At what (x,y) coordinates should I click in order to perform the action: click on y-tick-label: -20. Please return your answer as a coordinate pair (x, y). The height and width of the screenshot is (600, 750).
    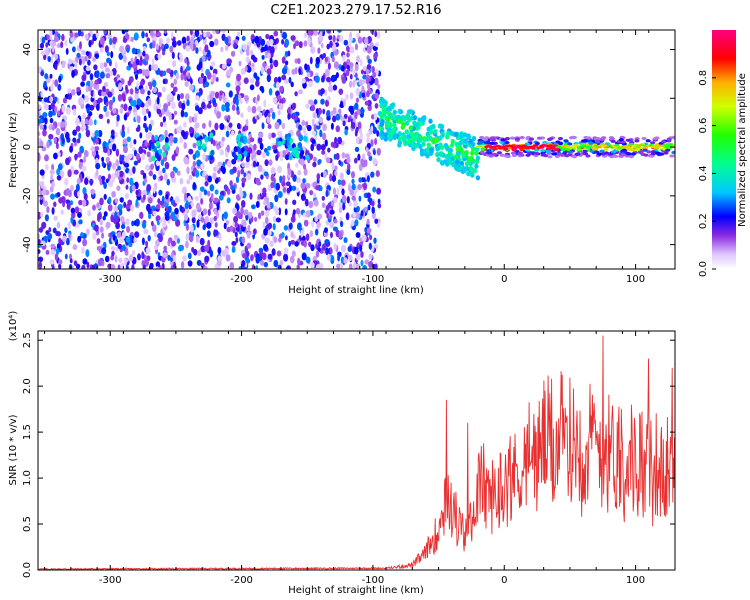
    Looking at the image, I should click on (27, 196).